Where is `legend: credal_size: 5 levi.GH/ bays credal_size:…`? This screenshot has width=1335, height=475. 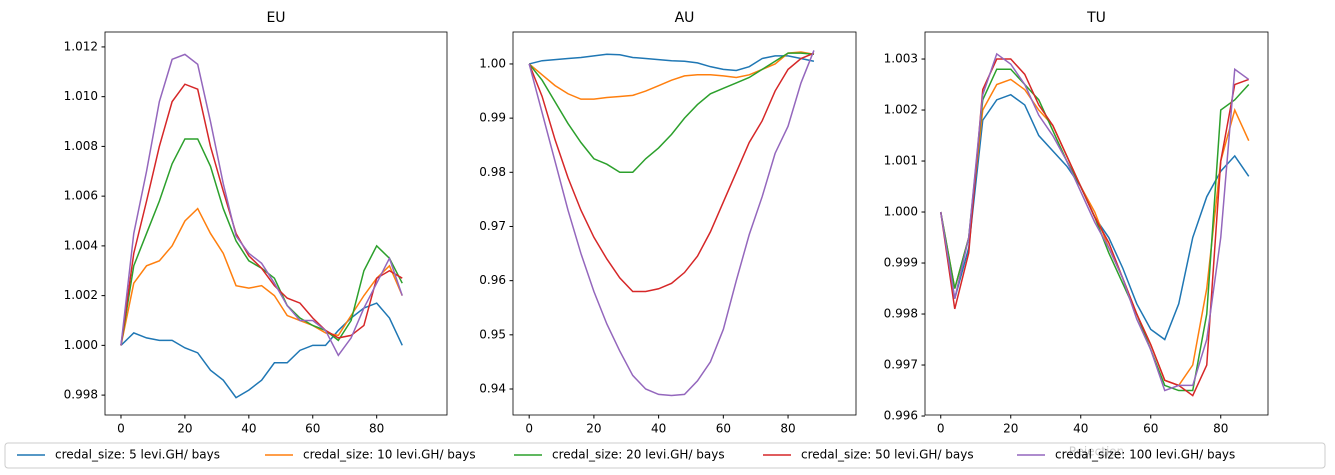 legend: credal_size: 5 levi.GH/ bays credal_size:… is located at coordinates (665, 455).